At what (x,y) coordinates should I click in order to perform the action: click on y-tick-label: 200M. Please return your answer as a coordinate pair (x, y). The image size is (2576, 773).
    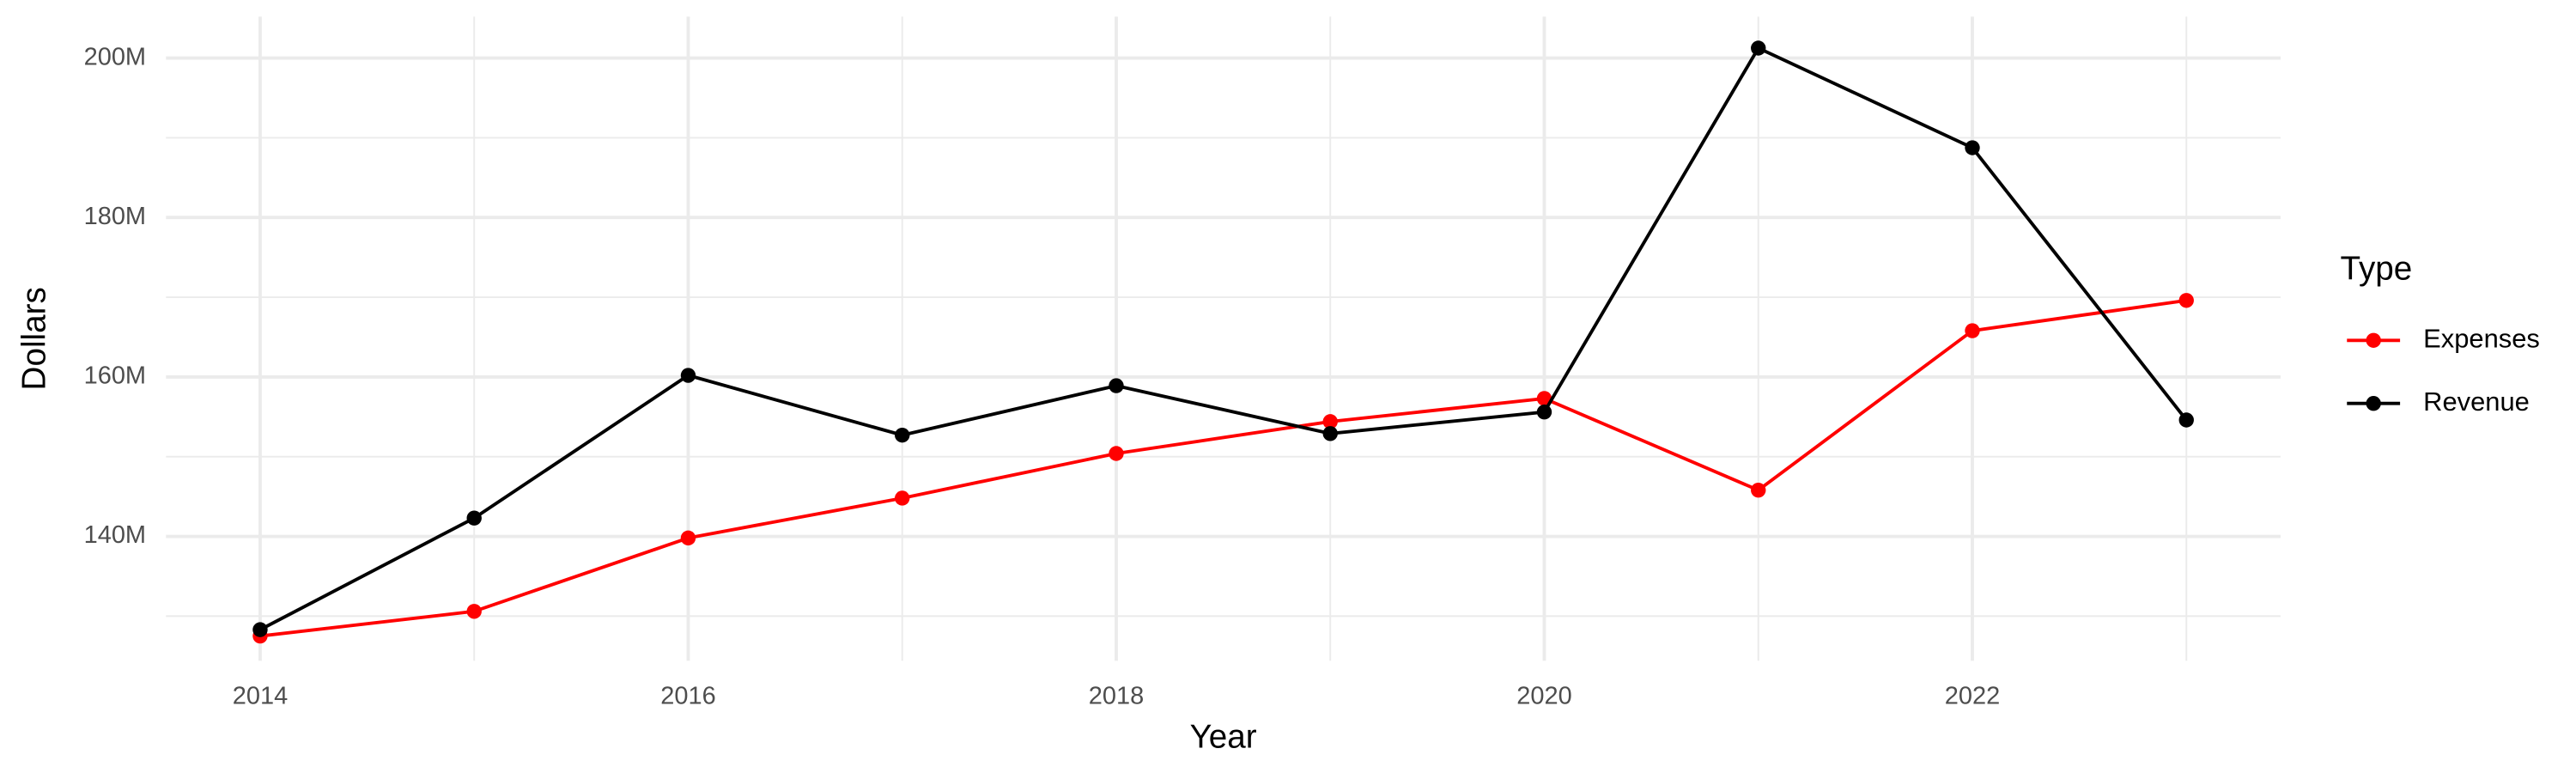
    Looking at the image, I should click on (116, 57).